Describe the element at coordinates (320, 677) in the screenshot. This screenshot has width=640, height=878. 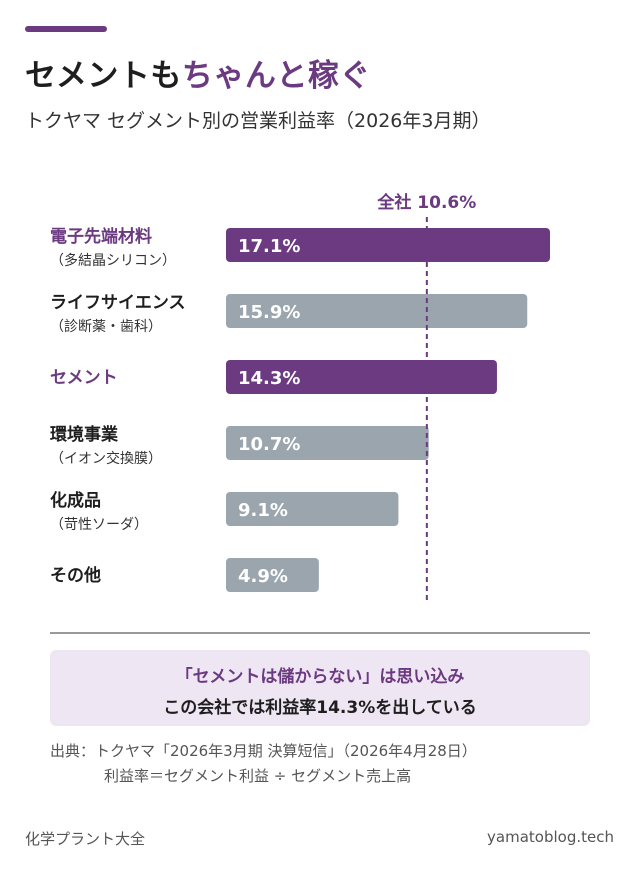
I see `callout-line-1: 「セメントは儲からない」は思い込み` at that location.